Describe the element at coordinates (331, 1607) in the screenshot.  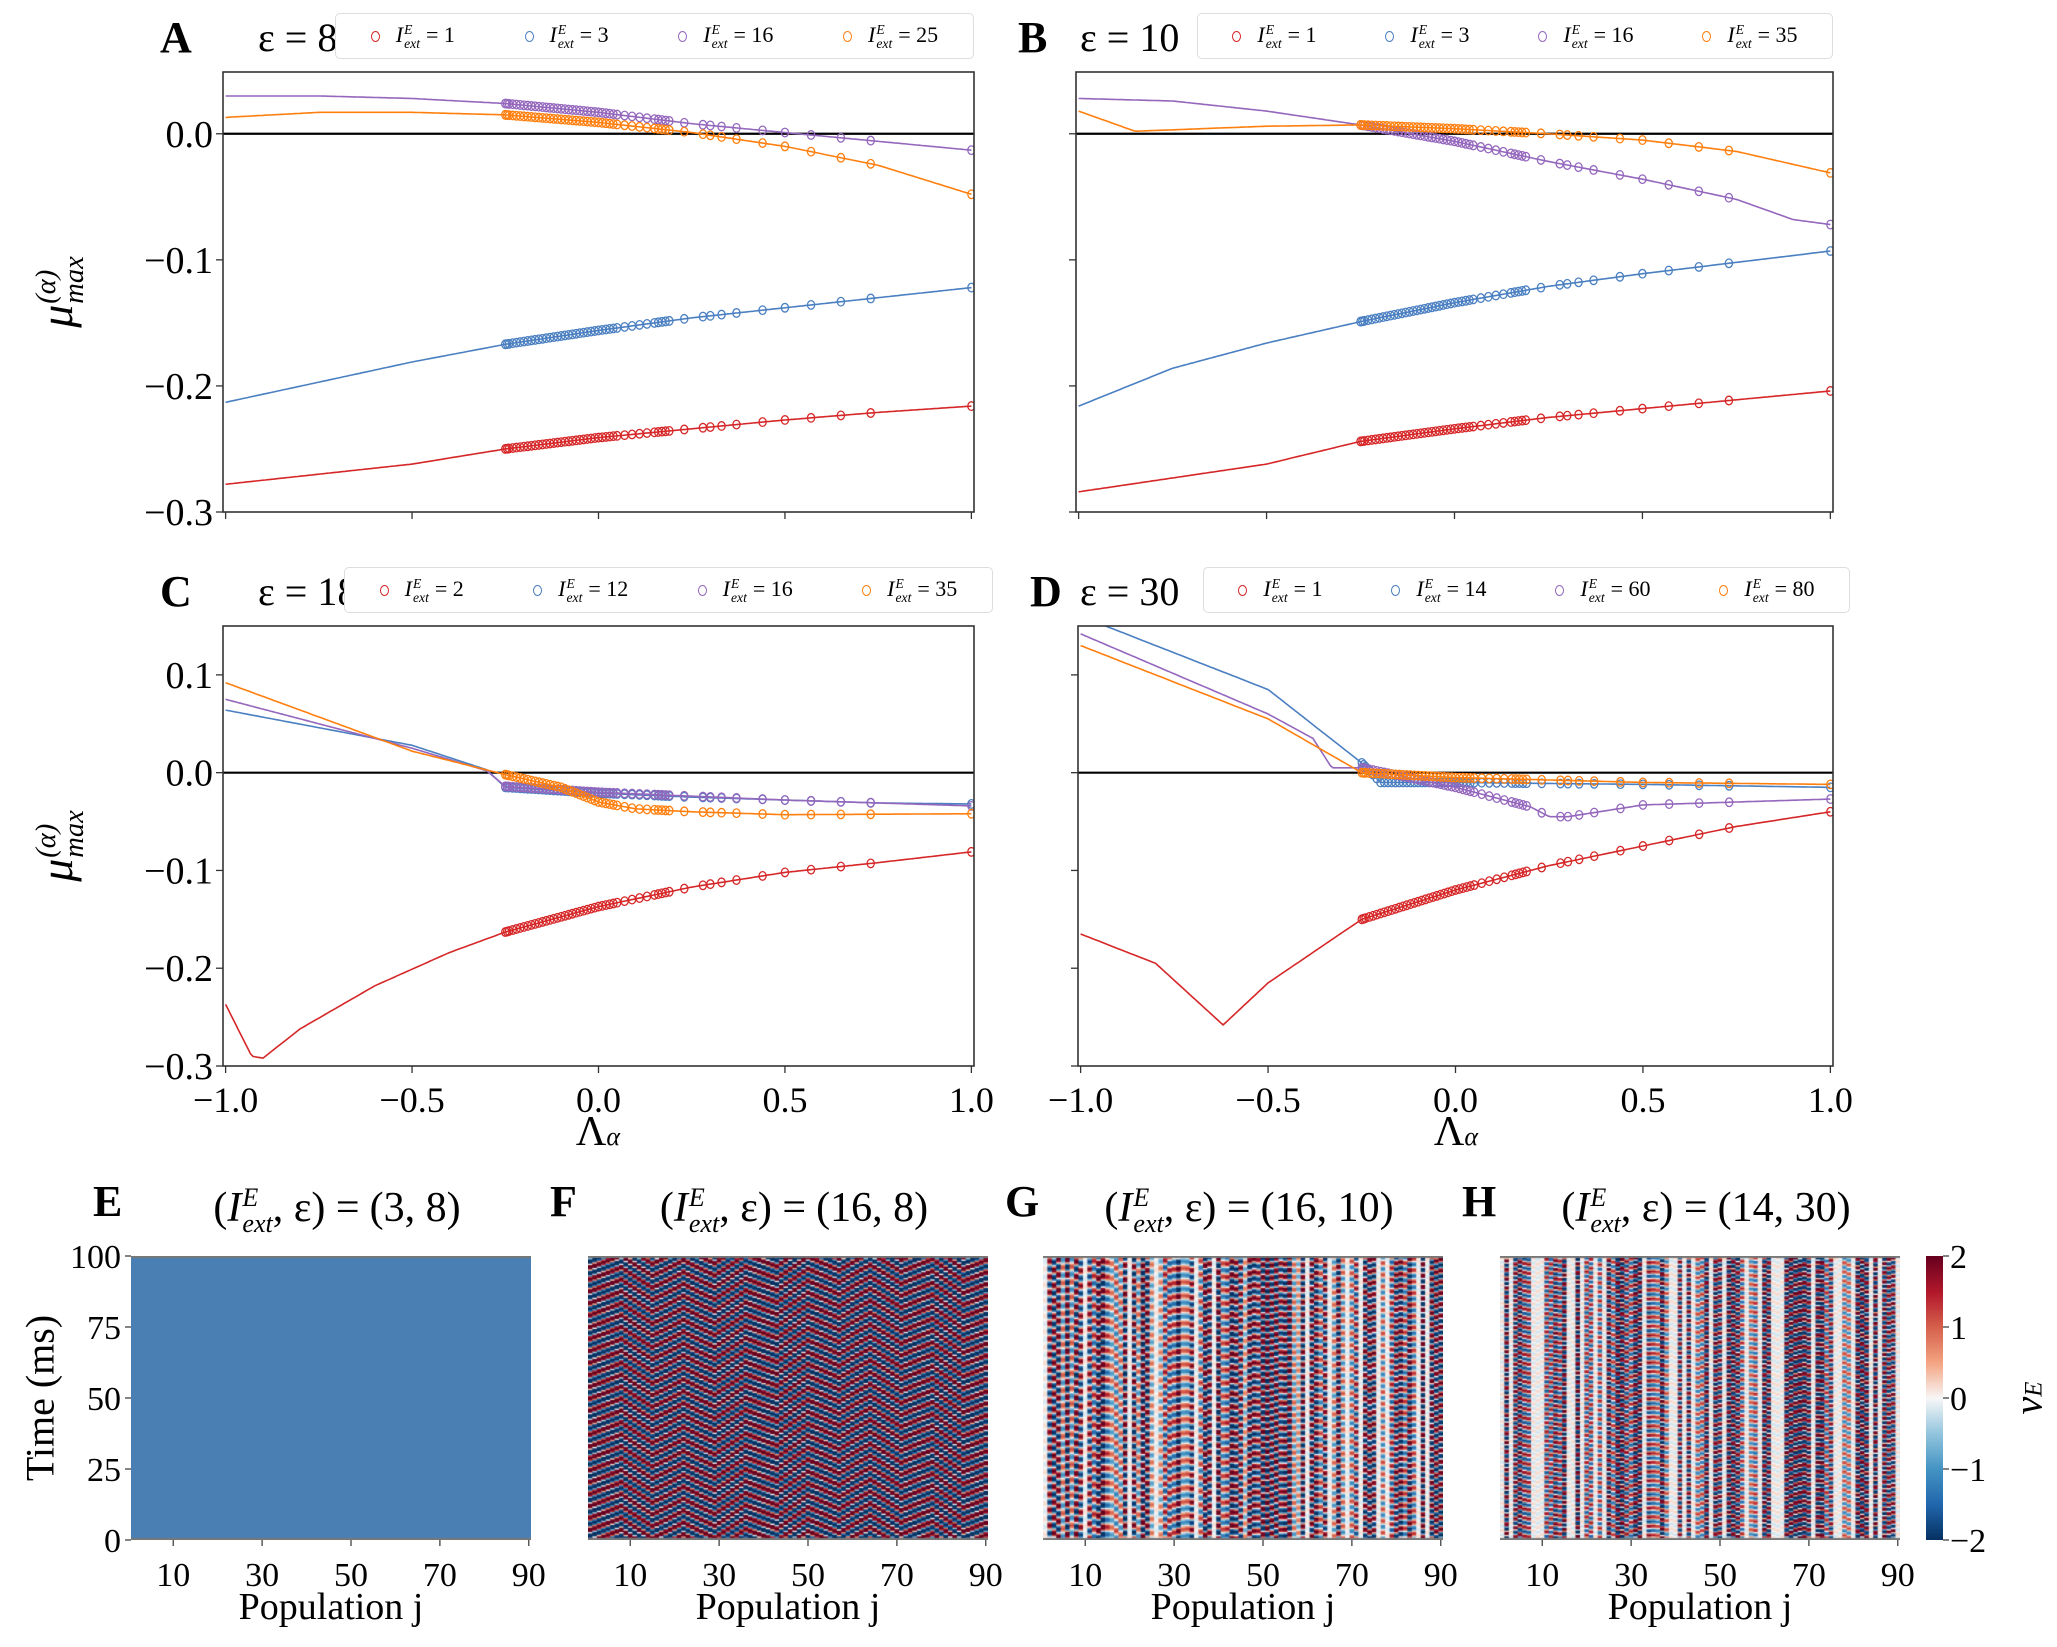
I see `x-axis-label: Population j` at that location.